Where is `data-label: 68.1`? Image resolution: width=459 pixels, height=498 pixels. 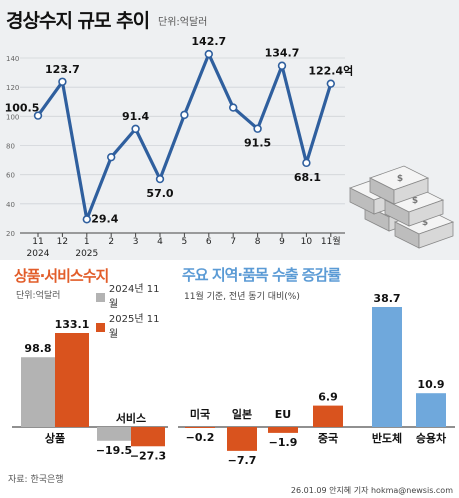
data-label: 68.1 is located at coordinates (307, 177).